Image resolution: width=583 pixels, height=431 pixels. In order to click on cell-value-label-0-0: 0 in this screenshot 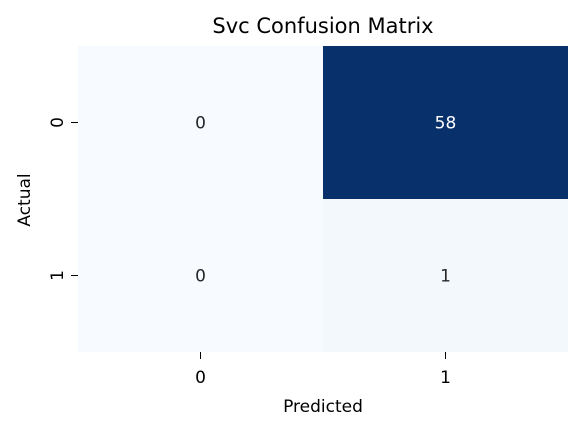, I will do `click(200, 124)`.